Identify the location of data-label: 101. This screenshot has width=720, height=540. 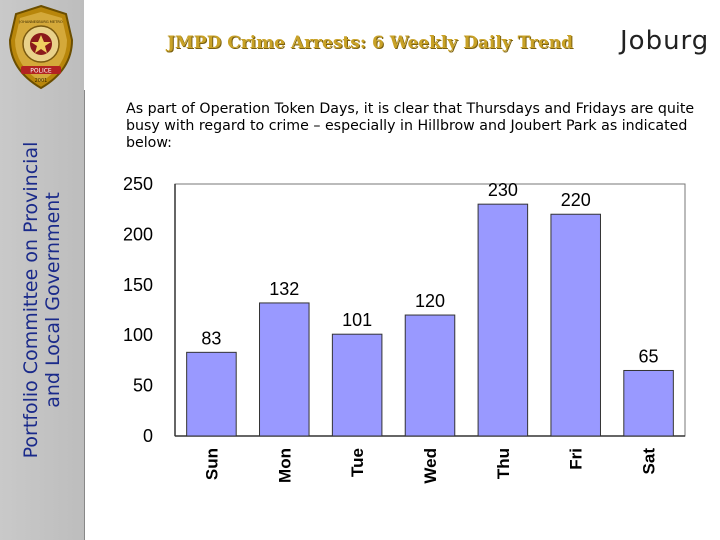
(357, 320).